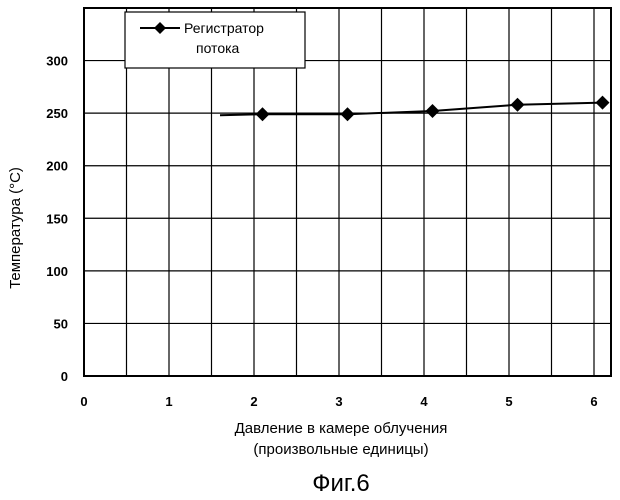  I want to click on y-tick-label: 250, so click(57, 113).